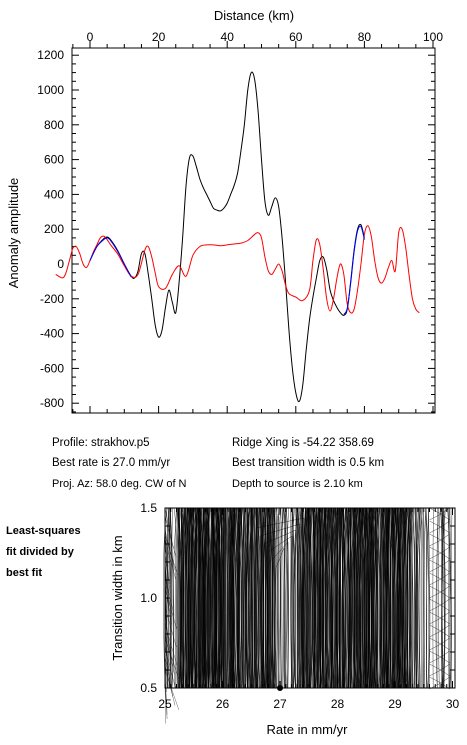 The image size is (467, 745). I want to click on y-tick-label-bottom: 1.0, so click(148, 598).